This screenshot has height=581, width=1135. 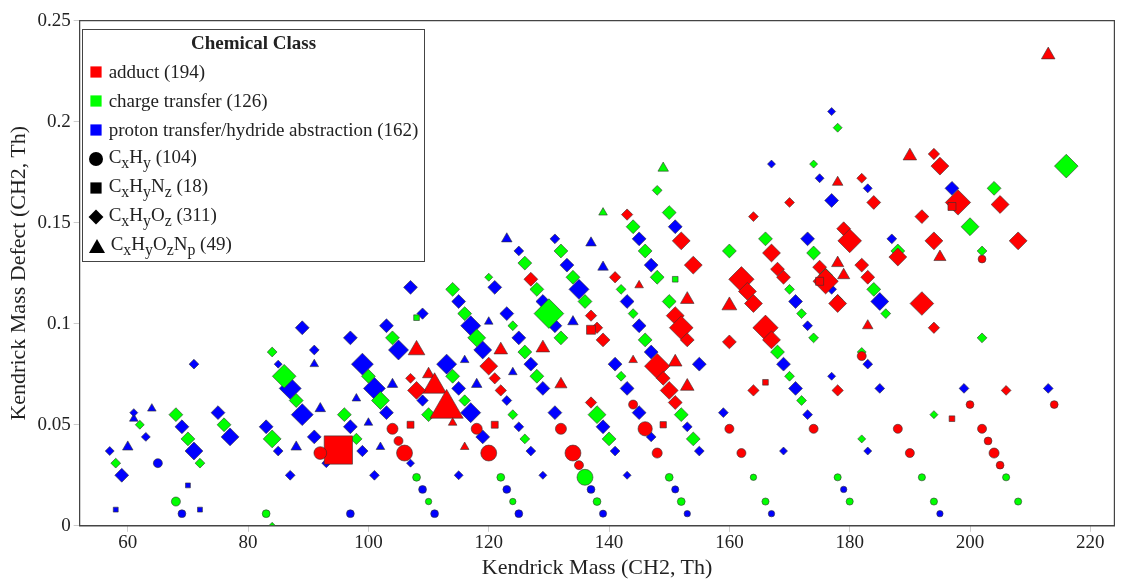 I want to click on legend-label: C$_{x}$H$_{y}$ (104), so click(x=152, y=159).